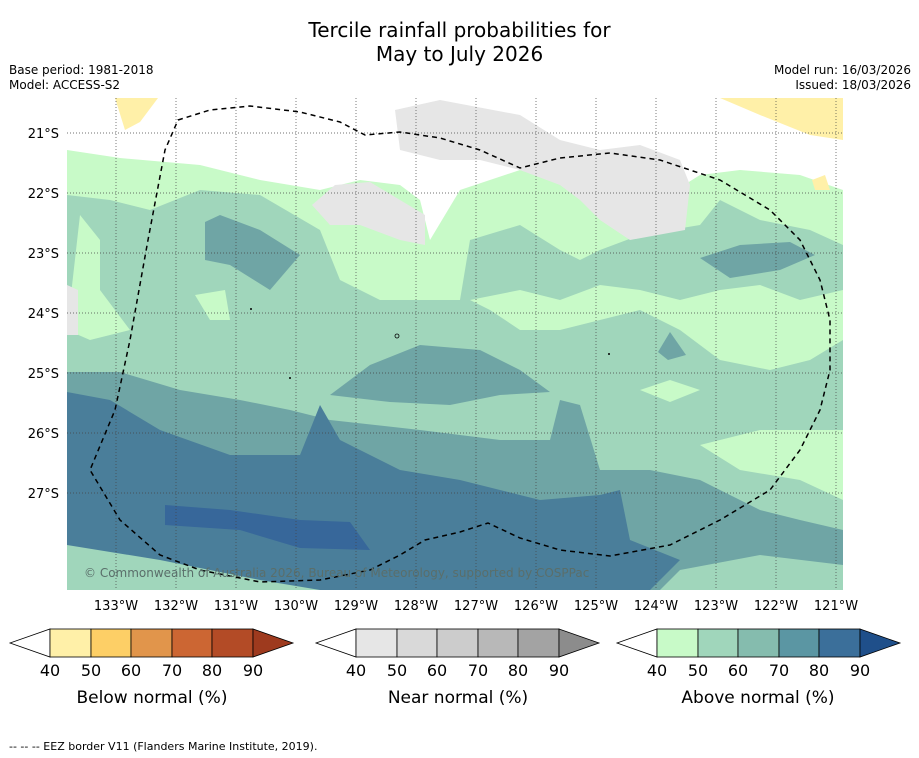  I want to click on colorbar-near-normal, so click(457, 643).